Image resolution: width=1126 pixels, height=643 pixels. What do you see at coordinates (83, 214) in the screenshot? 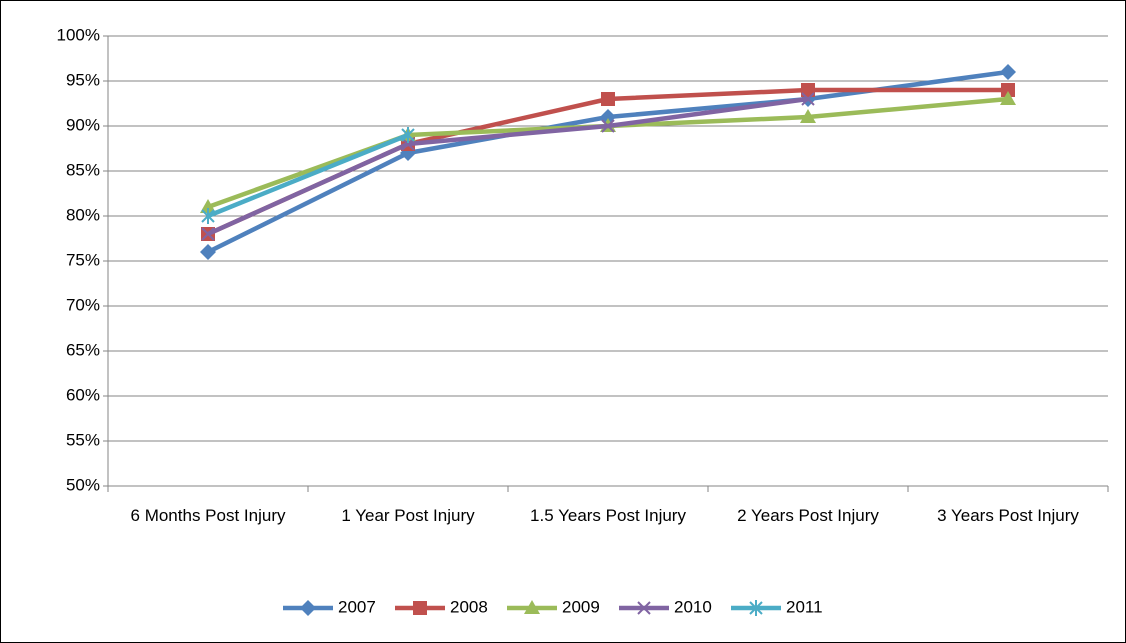
I see `y-tick-label: 80%` at bounding box center [83, 214].